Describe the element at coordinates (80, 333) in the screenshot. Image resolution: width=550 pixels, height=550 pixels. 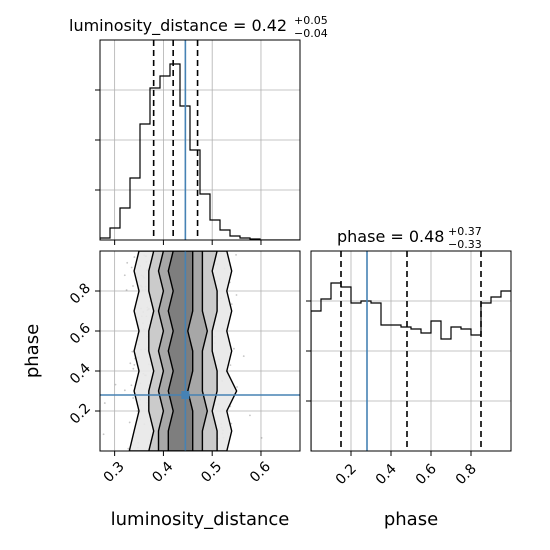
I see `ytick-label-2: 0.6` at that location.